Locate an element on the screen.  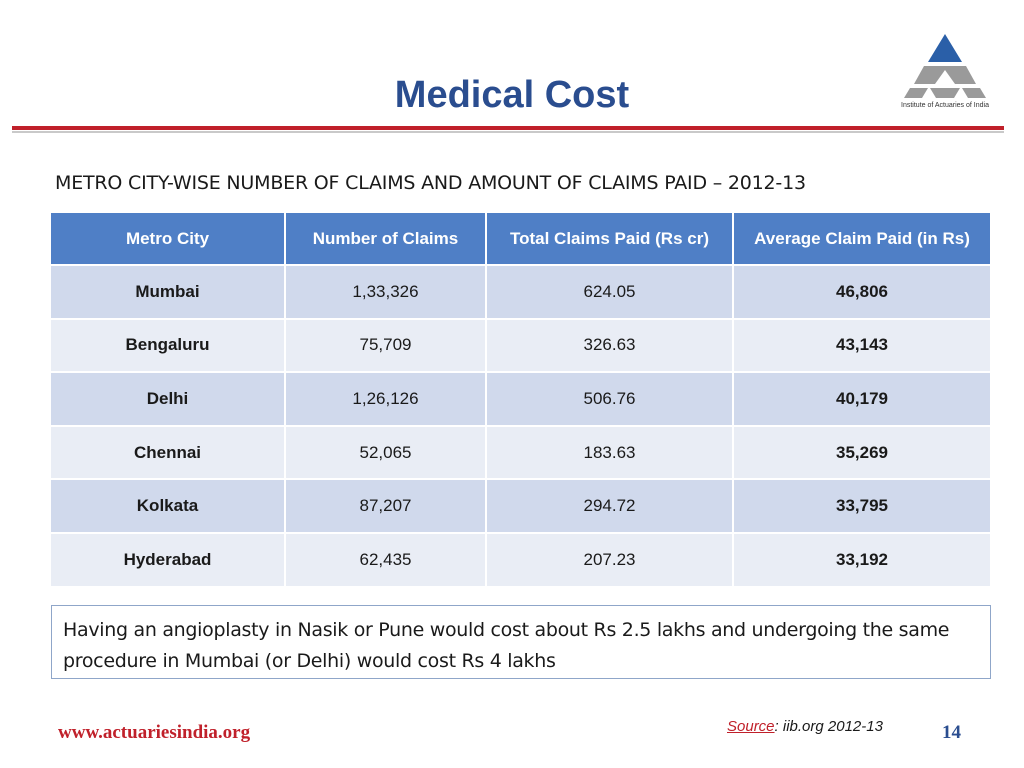
city-cell: Delhi is located at coordinates (168, 400).